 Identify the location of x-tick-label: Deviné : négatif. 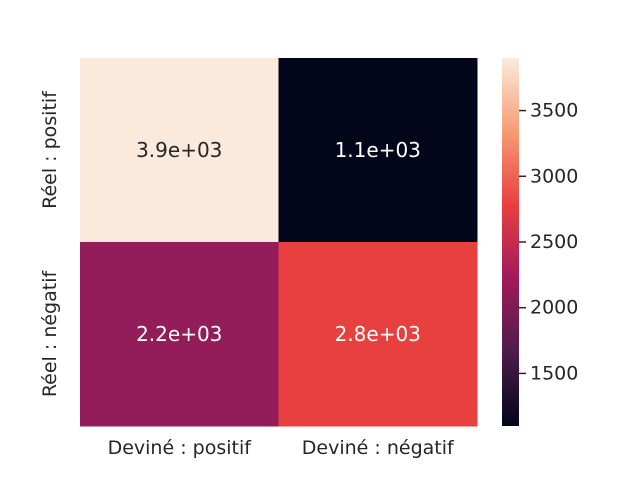
(378, 448).